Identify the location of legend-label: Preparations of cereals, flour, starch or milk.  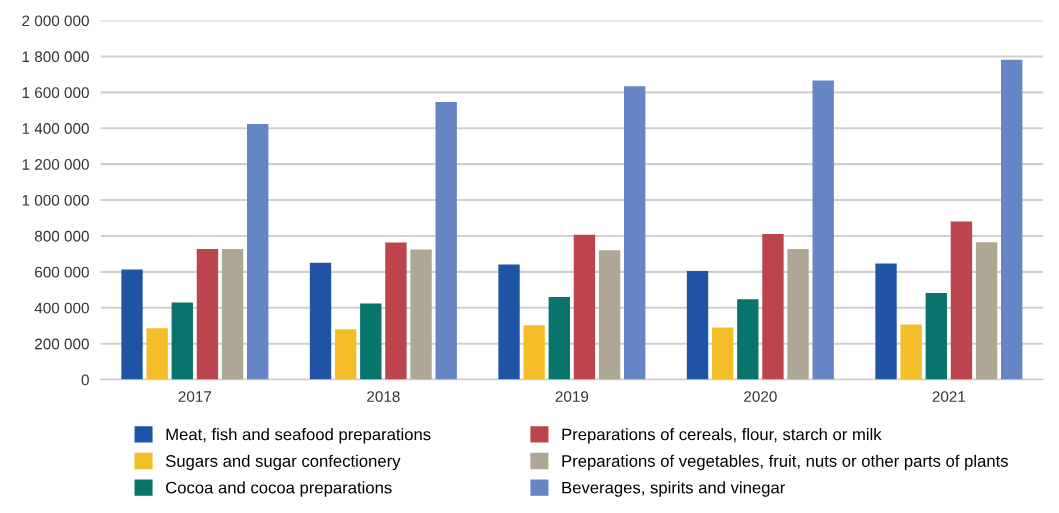
(722, 436).